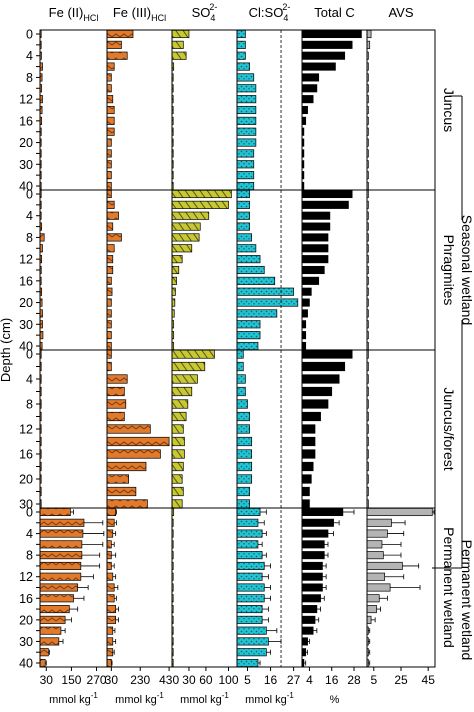 The width and height of the screenshot is (474, 712). What do you see at coordinates (246, 88) in the screenshot?
I see `bar-clso4-site0-d10` at bounding box center [246, 88].